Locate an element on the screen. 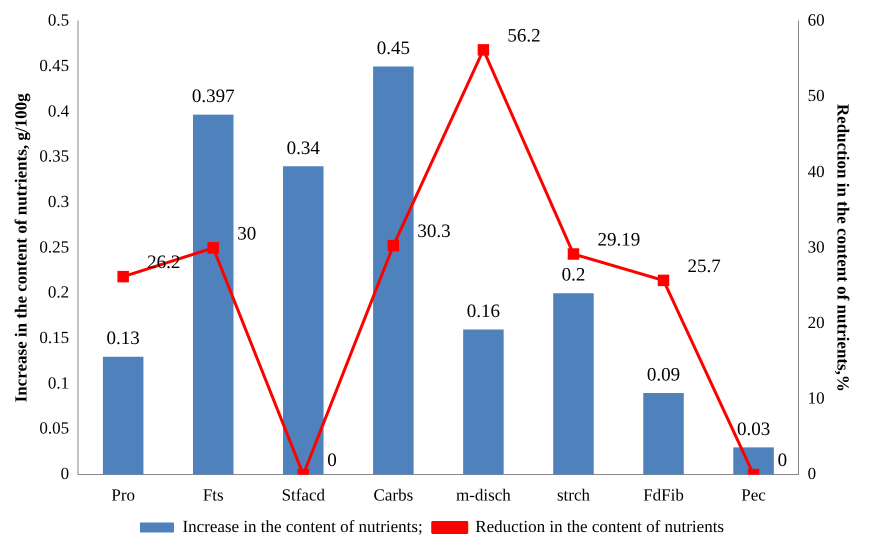 Image resolution: width=874 pixels, height=554 pixels. data-label: 0.09 is located at coordinates (663, 375).